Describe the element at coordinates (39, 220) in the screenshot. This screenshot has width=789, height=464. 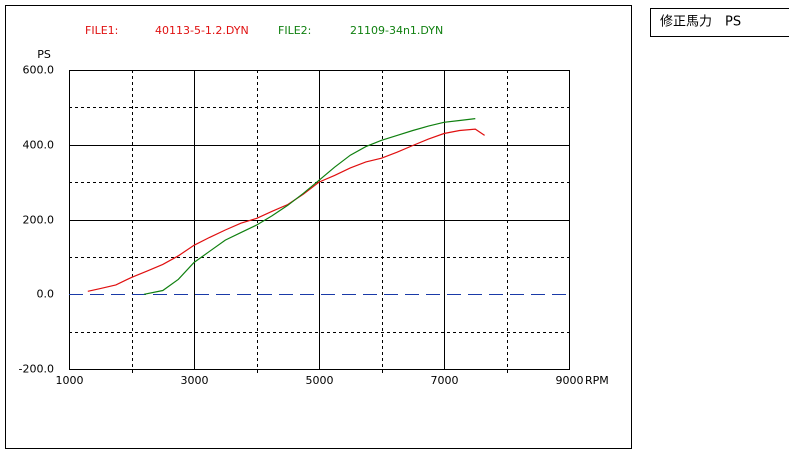
I see `y-tick-label: 200.0` at that location.